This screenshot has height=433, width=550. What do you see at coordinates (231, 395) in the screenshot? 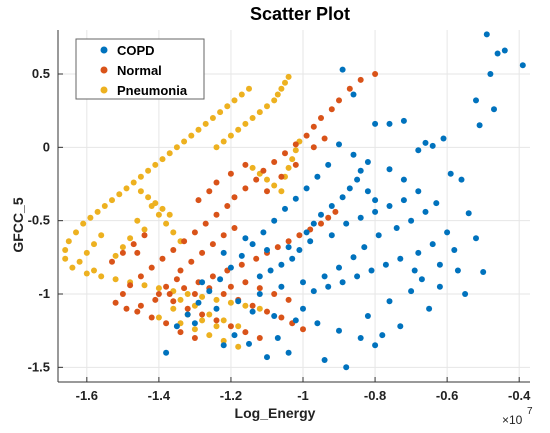
I see `x-tick-label: -1.2` at bounding box center [231, 395].